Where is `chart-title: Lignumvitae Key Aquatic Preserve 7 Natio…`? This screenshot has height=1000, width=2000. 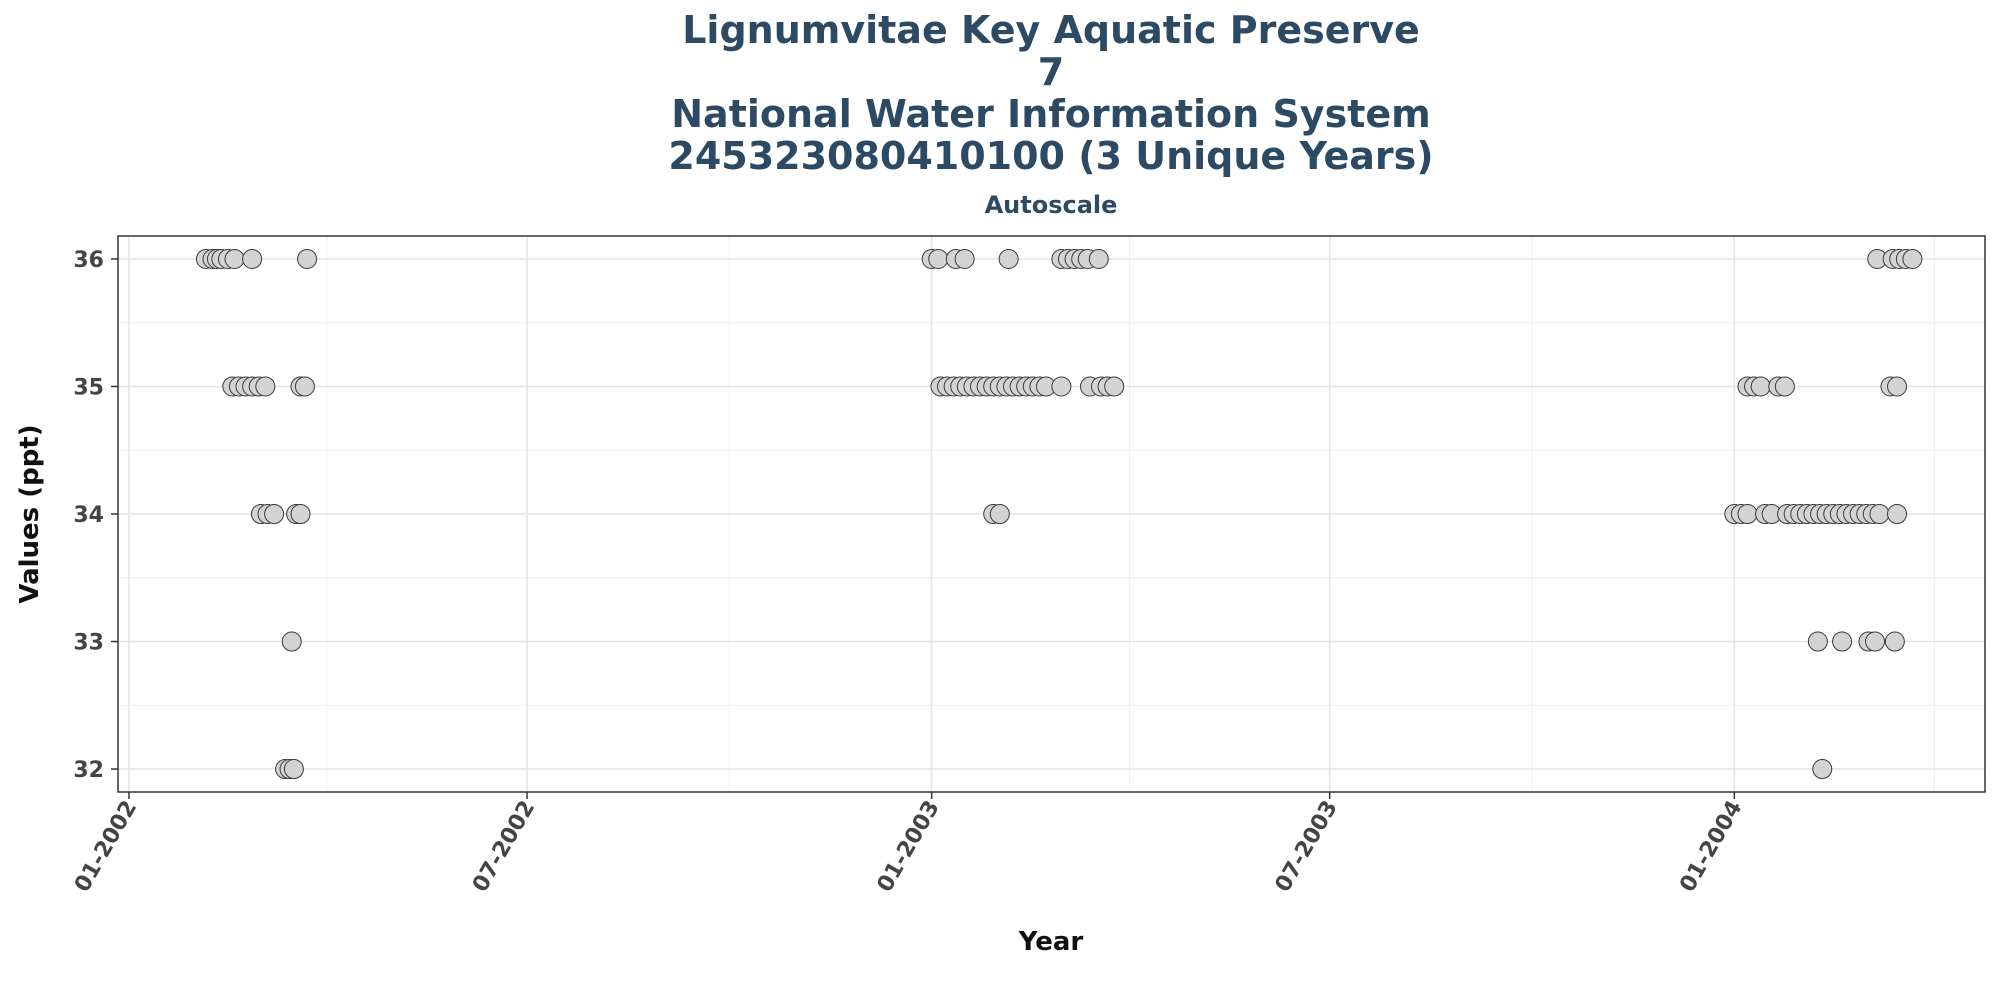 chart-title: Lignumvitae Key Aquatic Preserve 7 Natio… is located at coordinates (1050, 93).